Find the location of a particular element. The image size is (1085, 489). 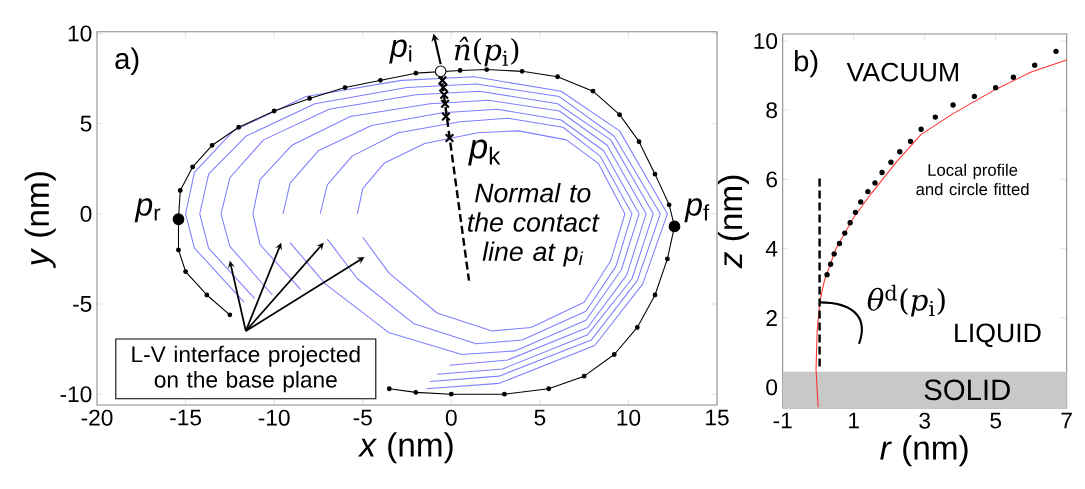

y-tick-label: -10 is located at coordinates (76, 394).